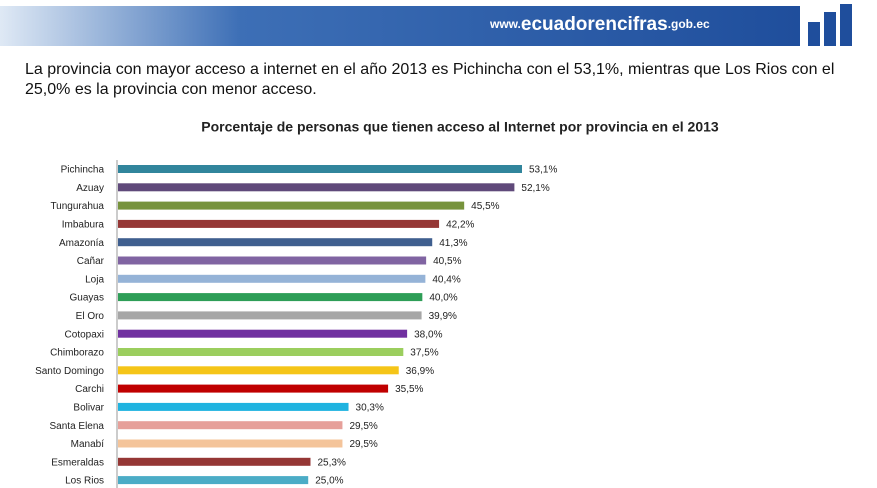 Image resolution: width=877 pixels, height=488 pixels. I want to click on y-tick-label: Los Rios, so click(84, 481).